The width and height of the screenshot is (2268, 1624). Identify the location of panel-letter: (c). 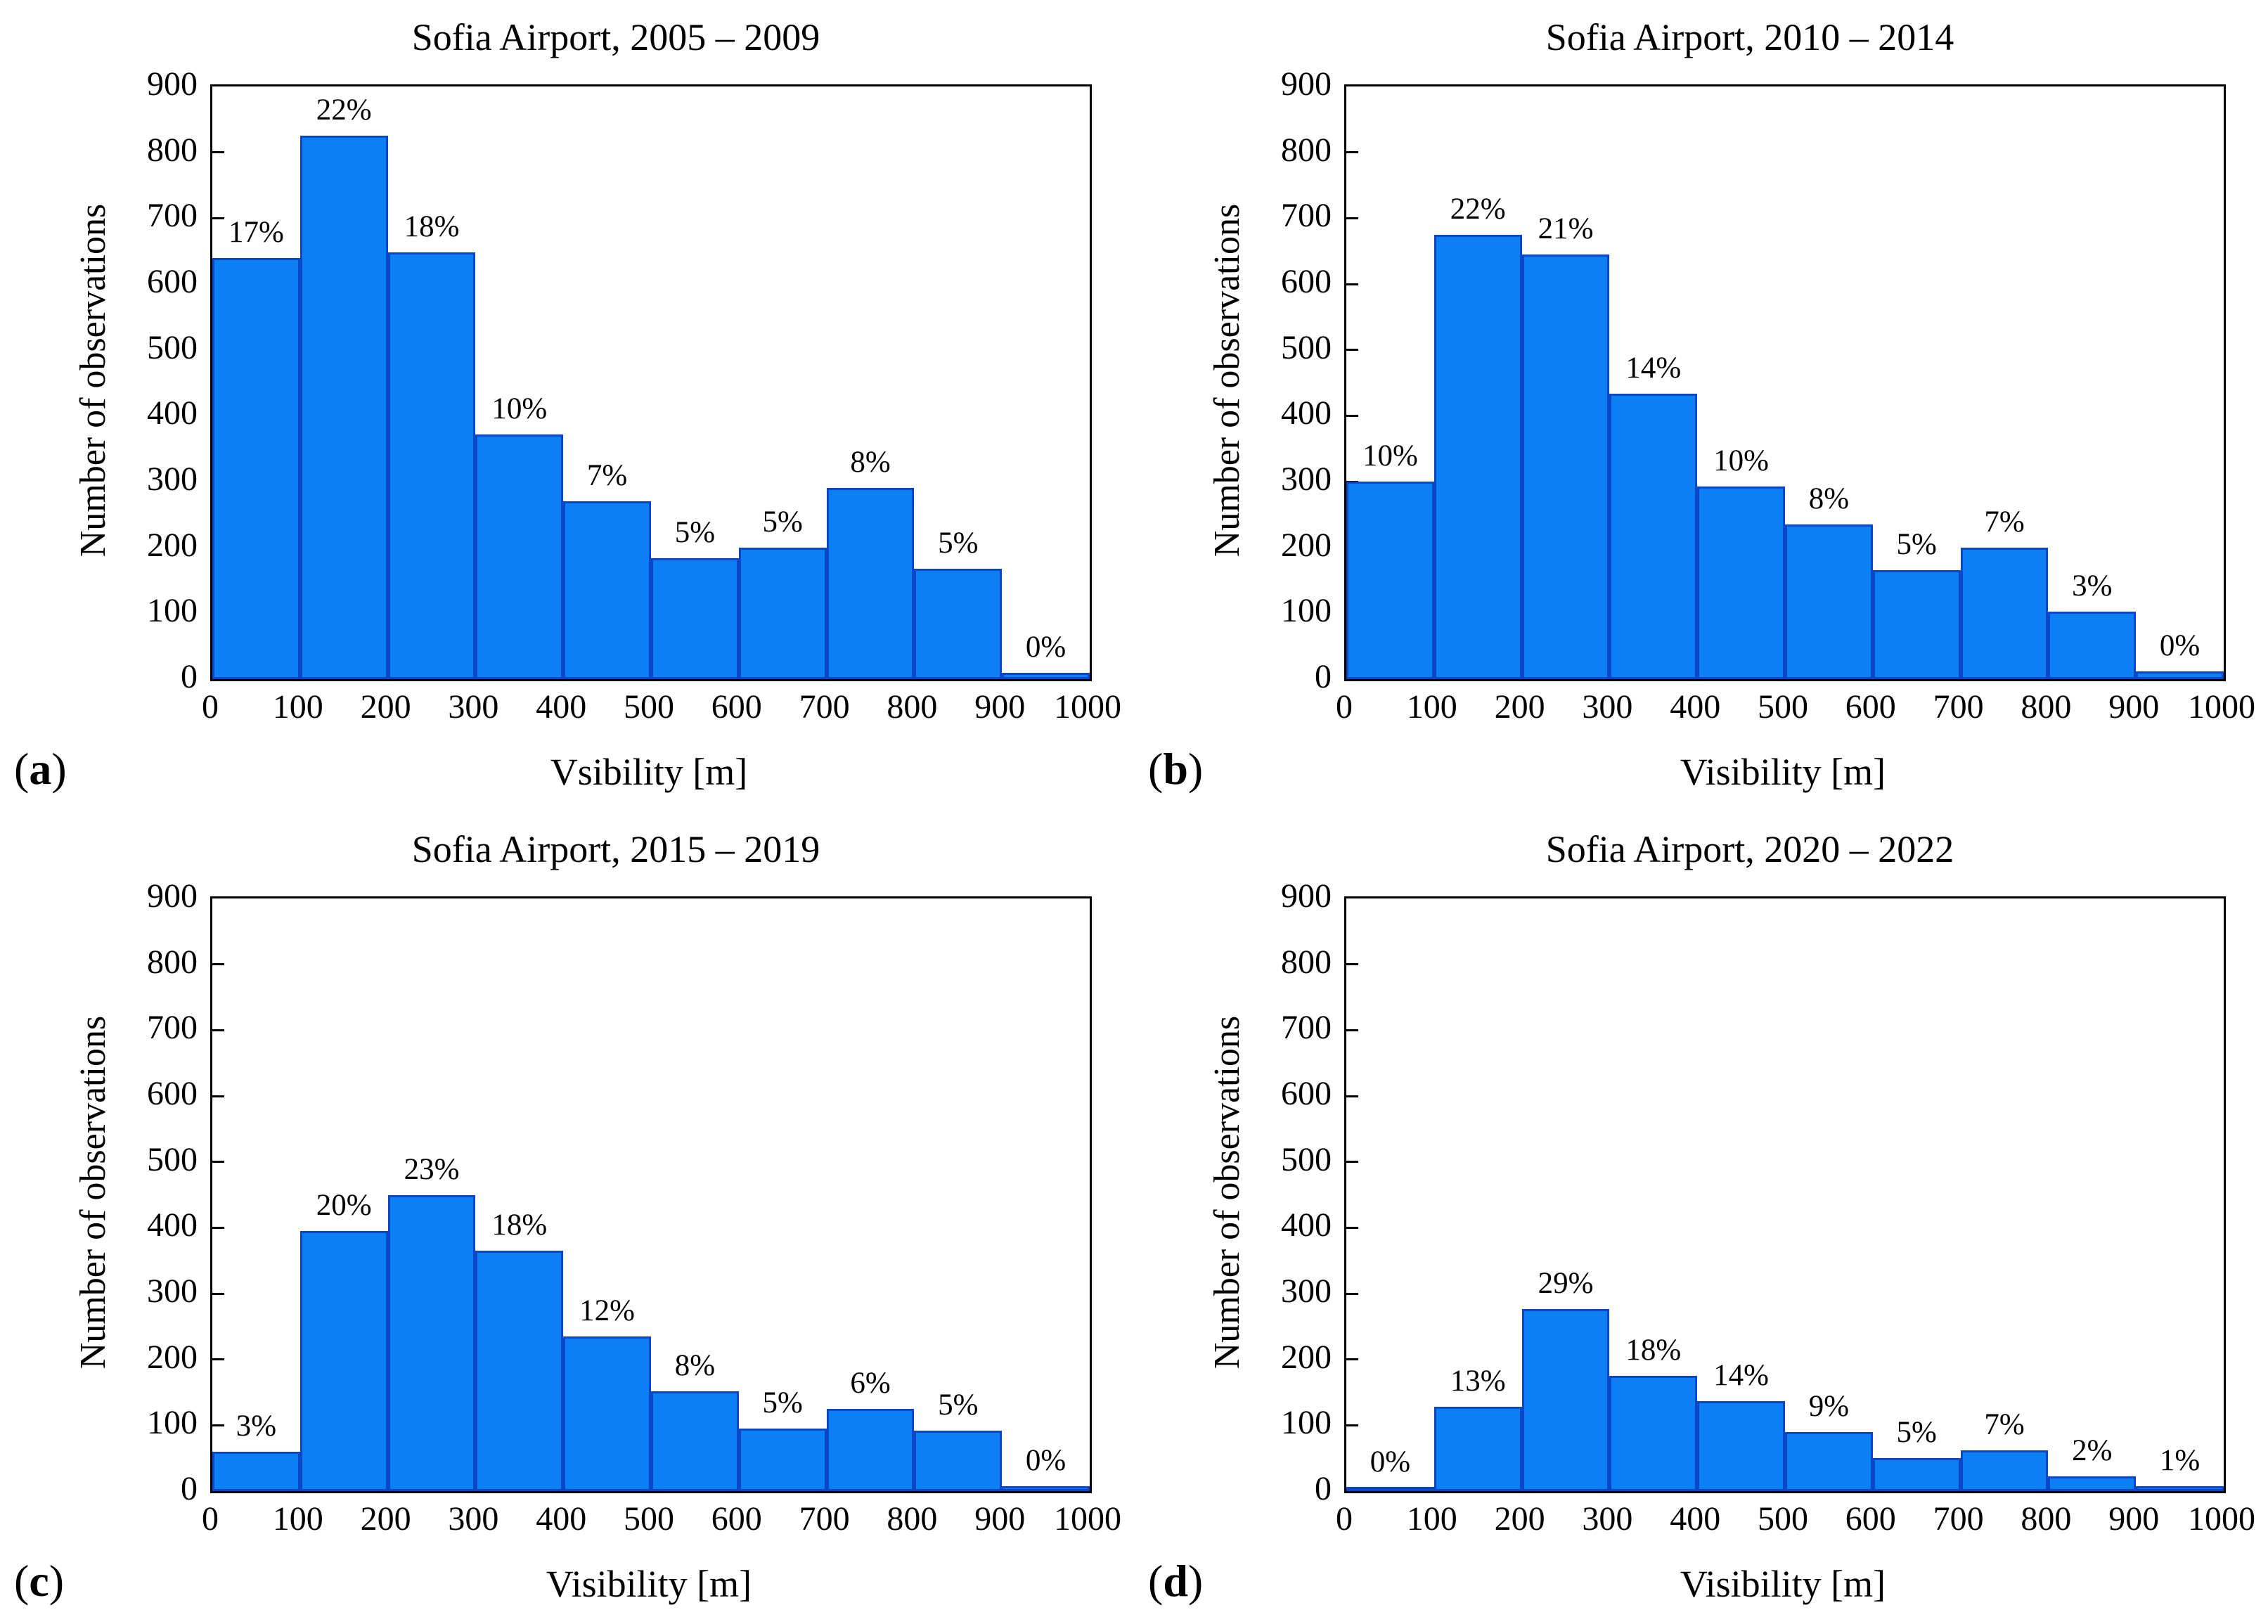
(39, 1581).